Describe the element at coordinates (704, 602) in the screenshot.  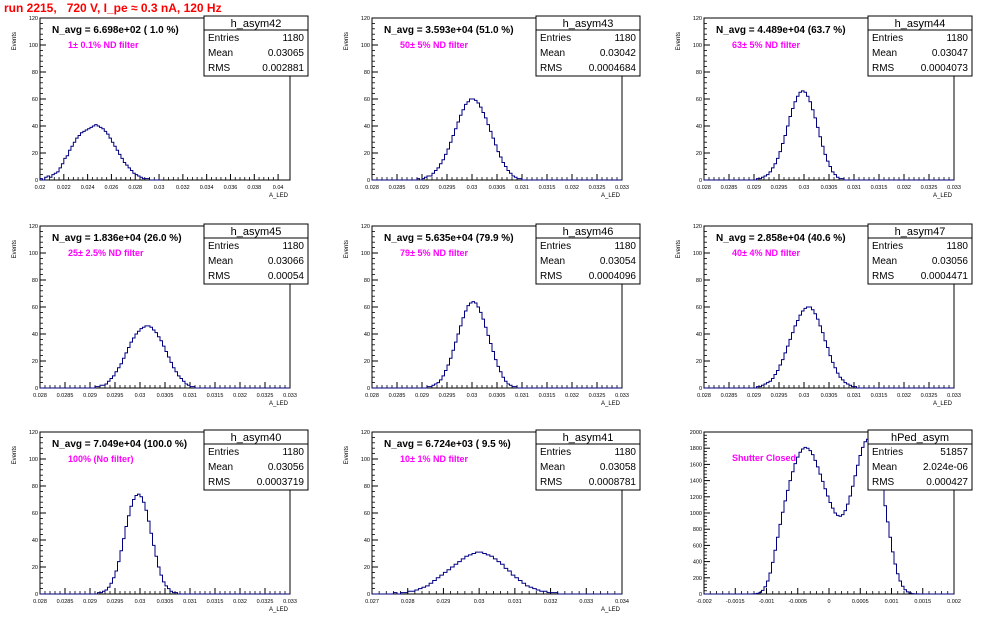
I see `x-tick-label: -0.002` at that location.